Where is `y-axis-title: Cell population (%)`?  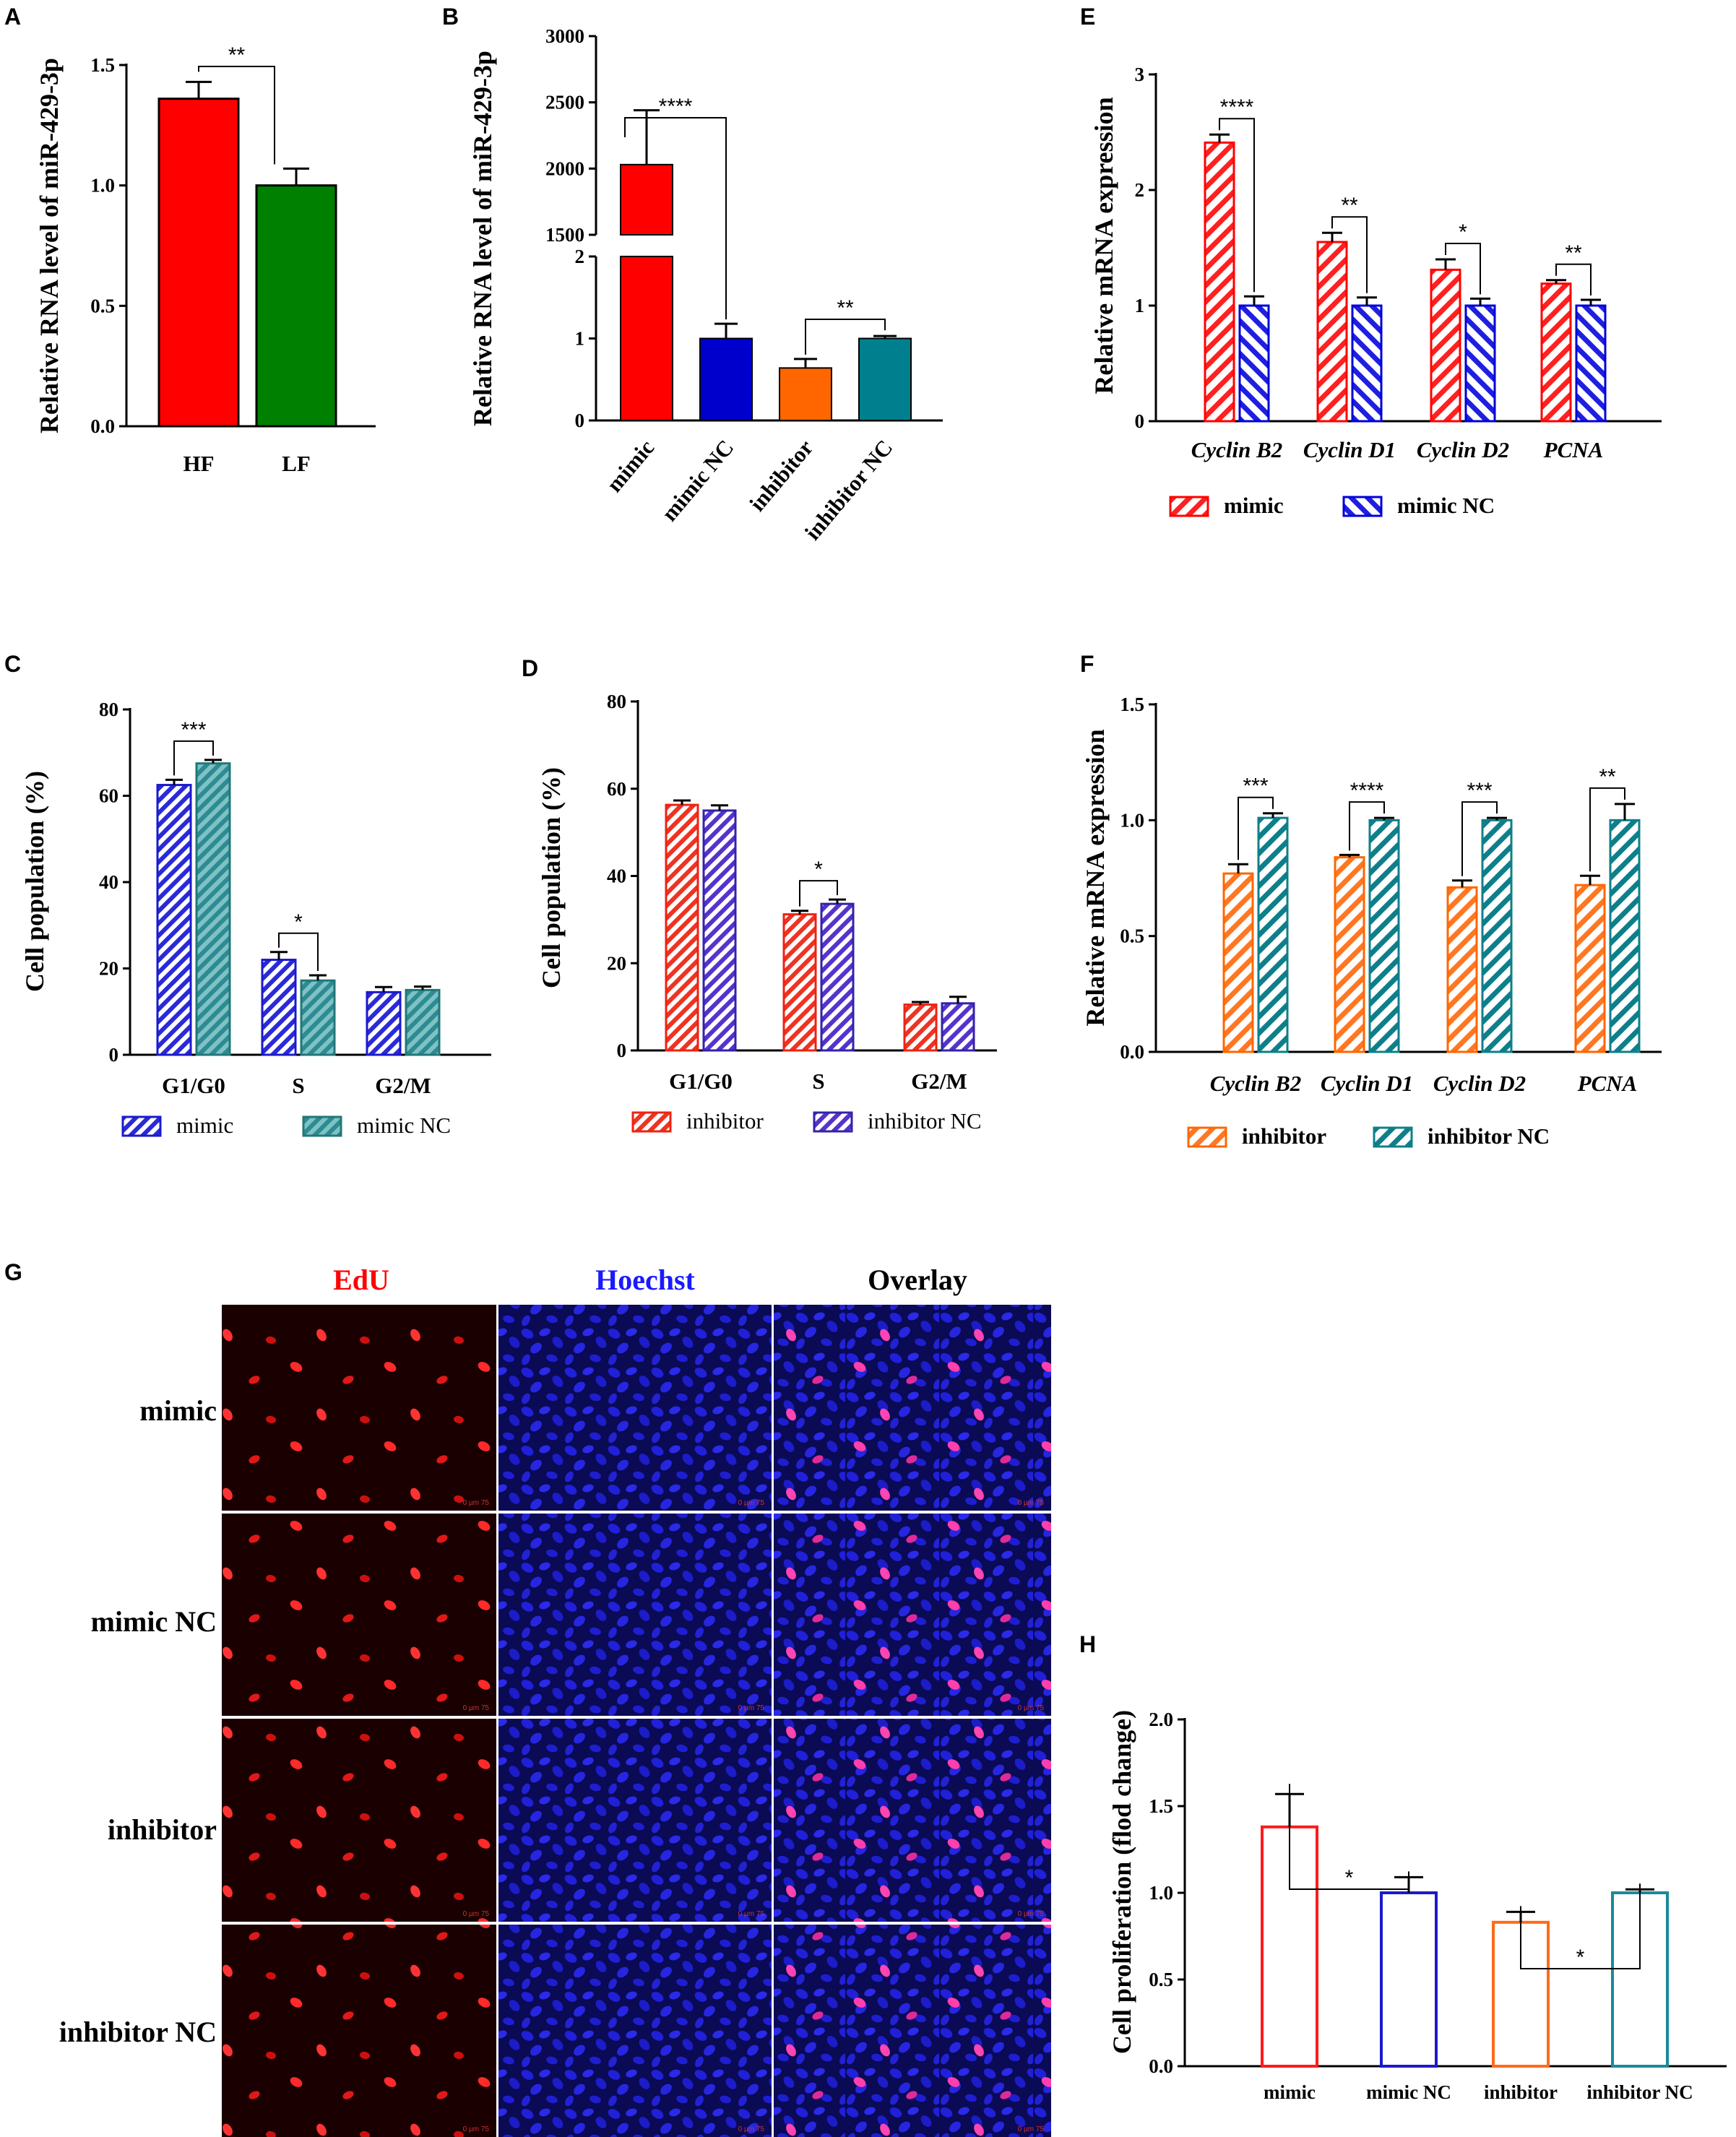 y-axis-title: Cell population (%) is located at coordinates (34, 881).